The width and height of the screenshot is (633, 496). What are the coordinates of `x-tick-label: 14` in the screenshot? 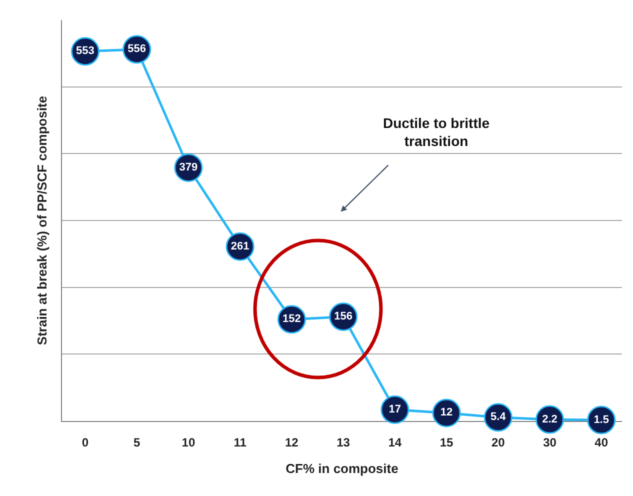 It's located at (395, 442).